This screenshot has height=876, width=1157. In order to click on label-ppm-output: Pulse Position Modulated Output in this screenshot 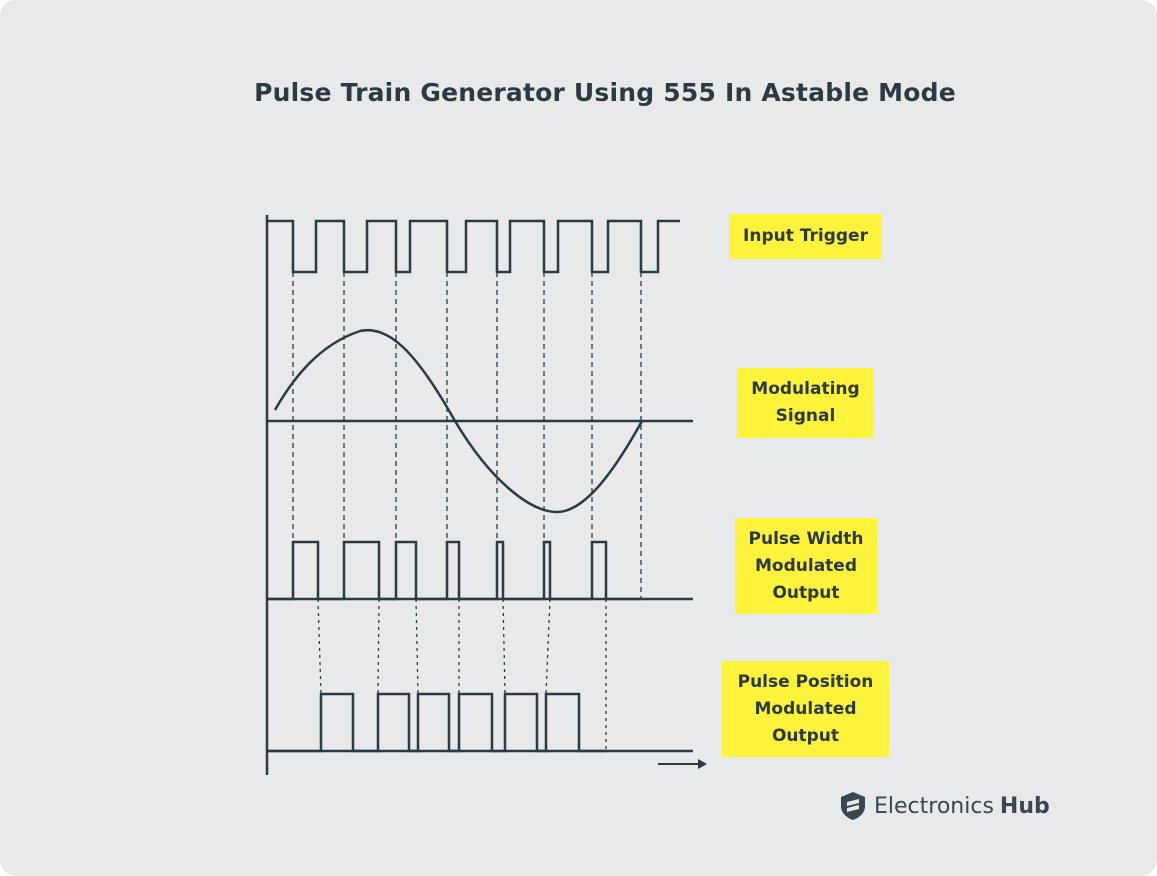, I will do `click(805, 709)`.